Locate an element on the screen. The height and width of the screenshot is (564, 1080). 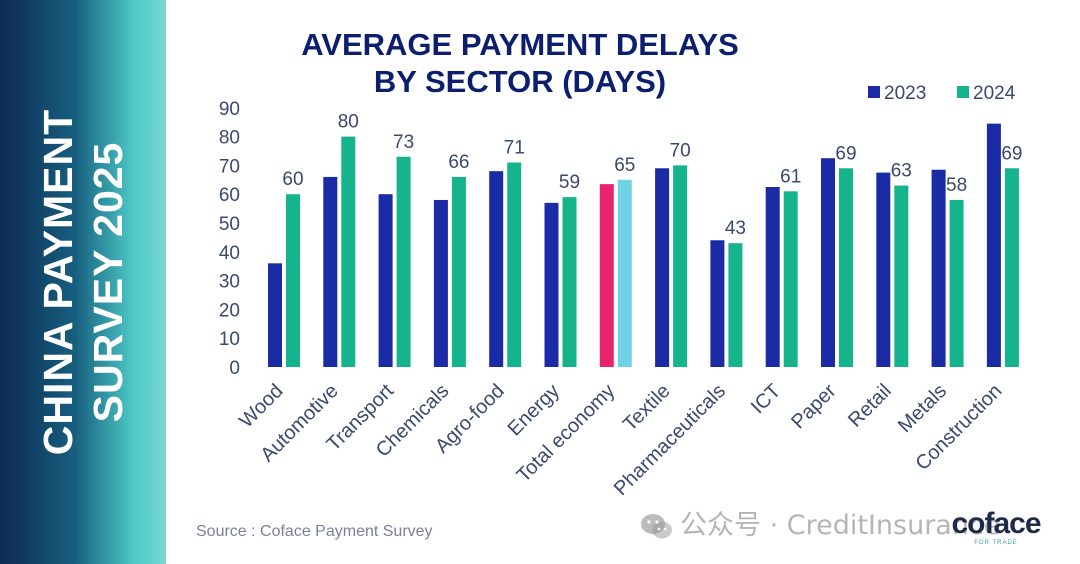
logo-tagline: FOR TRADE is located at coordinates (996, 543).